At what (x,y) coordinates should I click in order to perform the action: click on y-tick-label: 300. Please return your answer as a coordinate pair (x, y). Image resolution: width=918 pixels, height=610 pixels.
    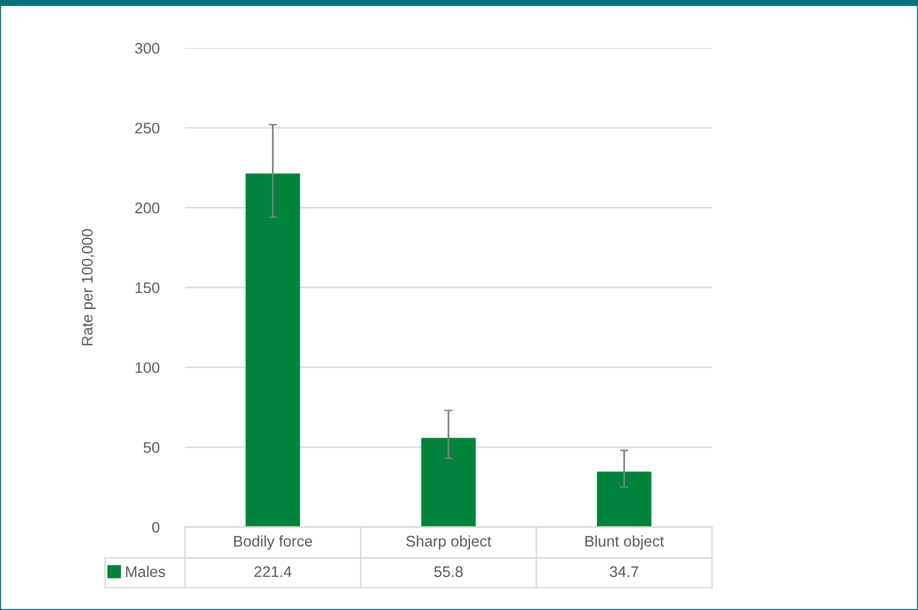
    Looking at the image, I should click on (147, 48).